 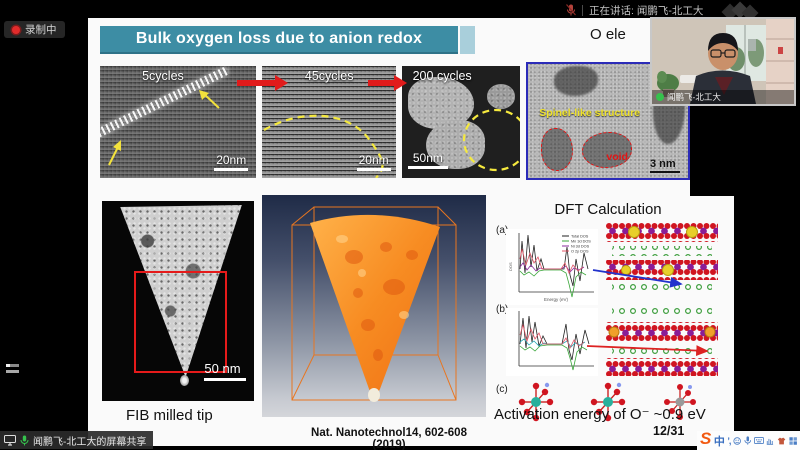 What do you see at coordinates (491, 139) in the screenshot?
I see `yellow-dashed-circle` at bounding box center [491, 139].